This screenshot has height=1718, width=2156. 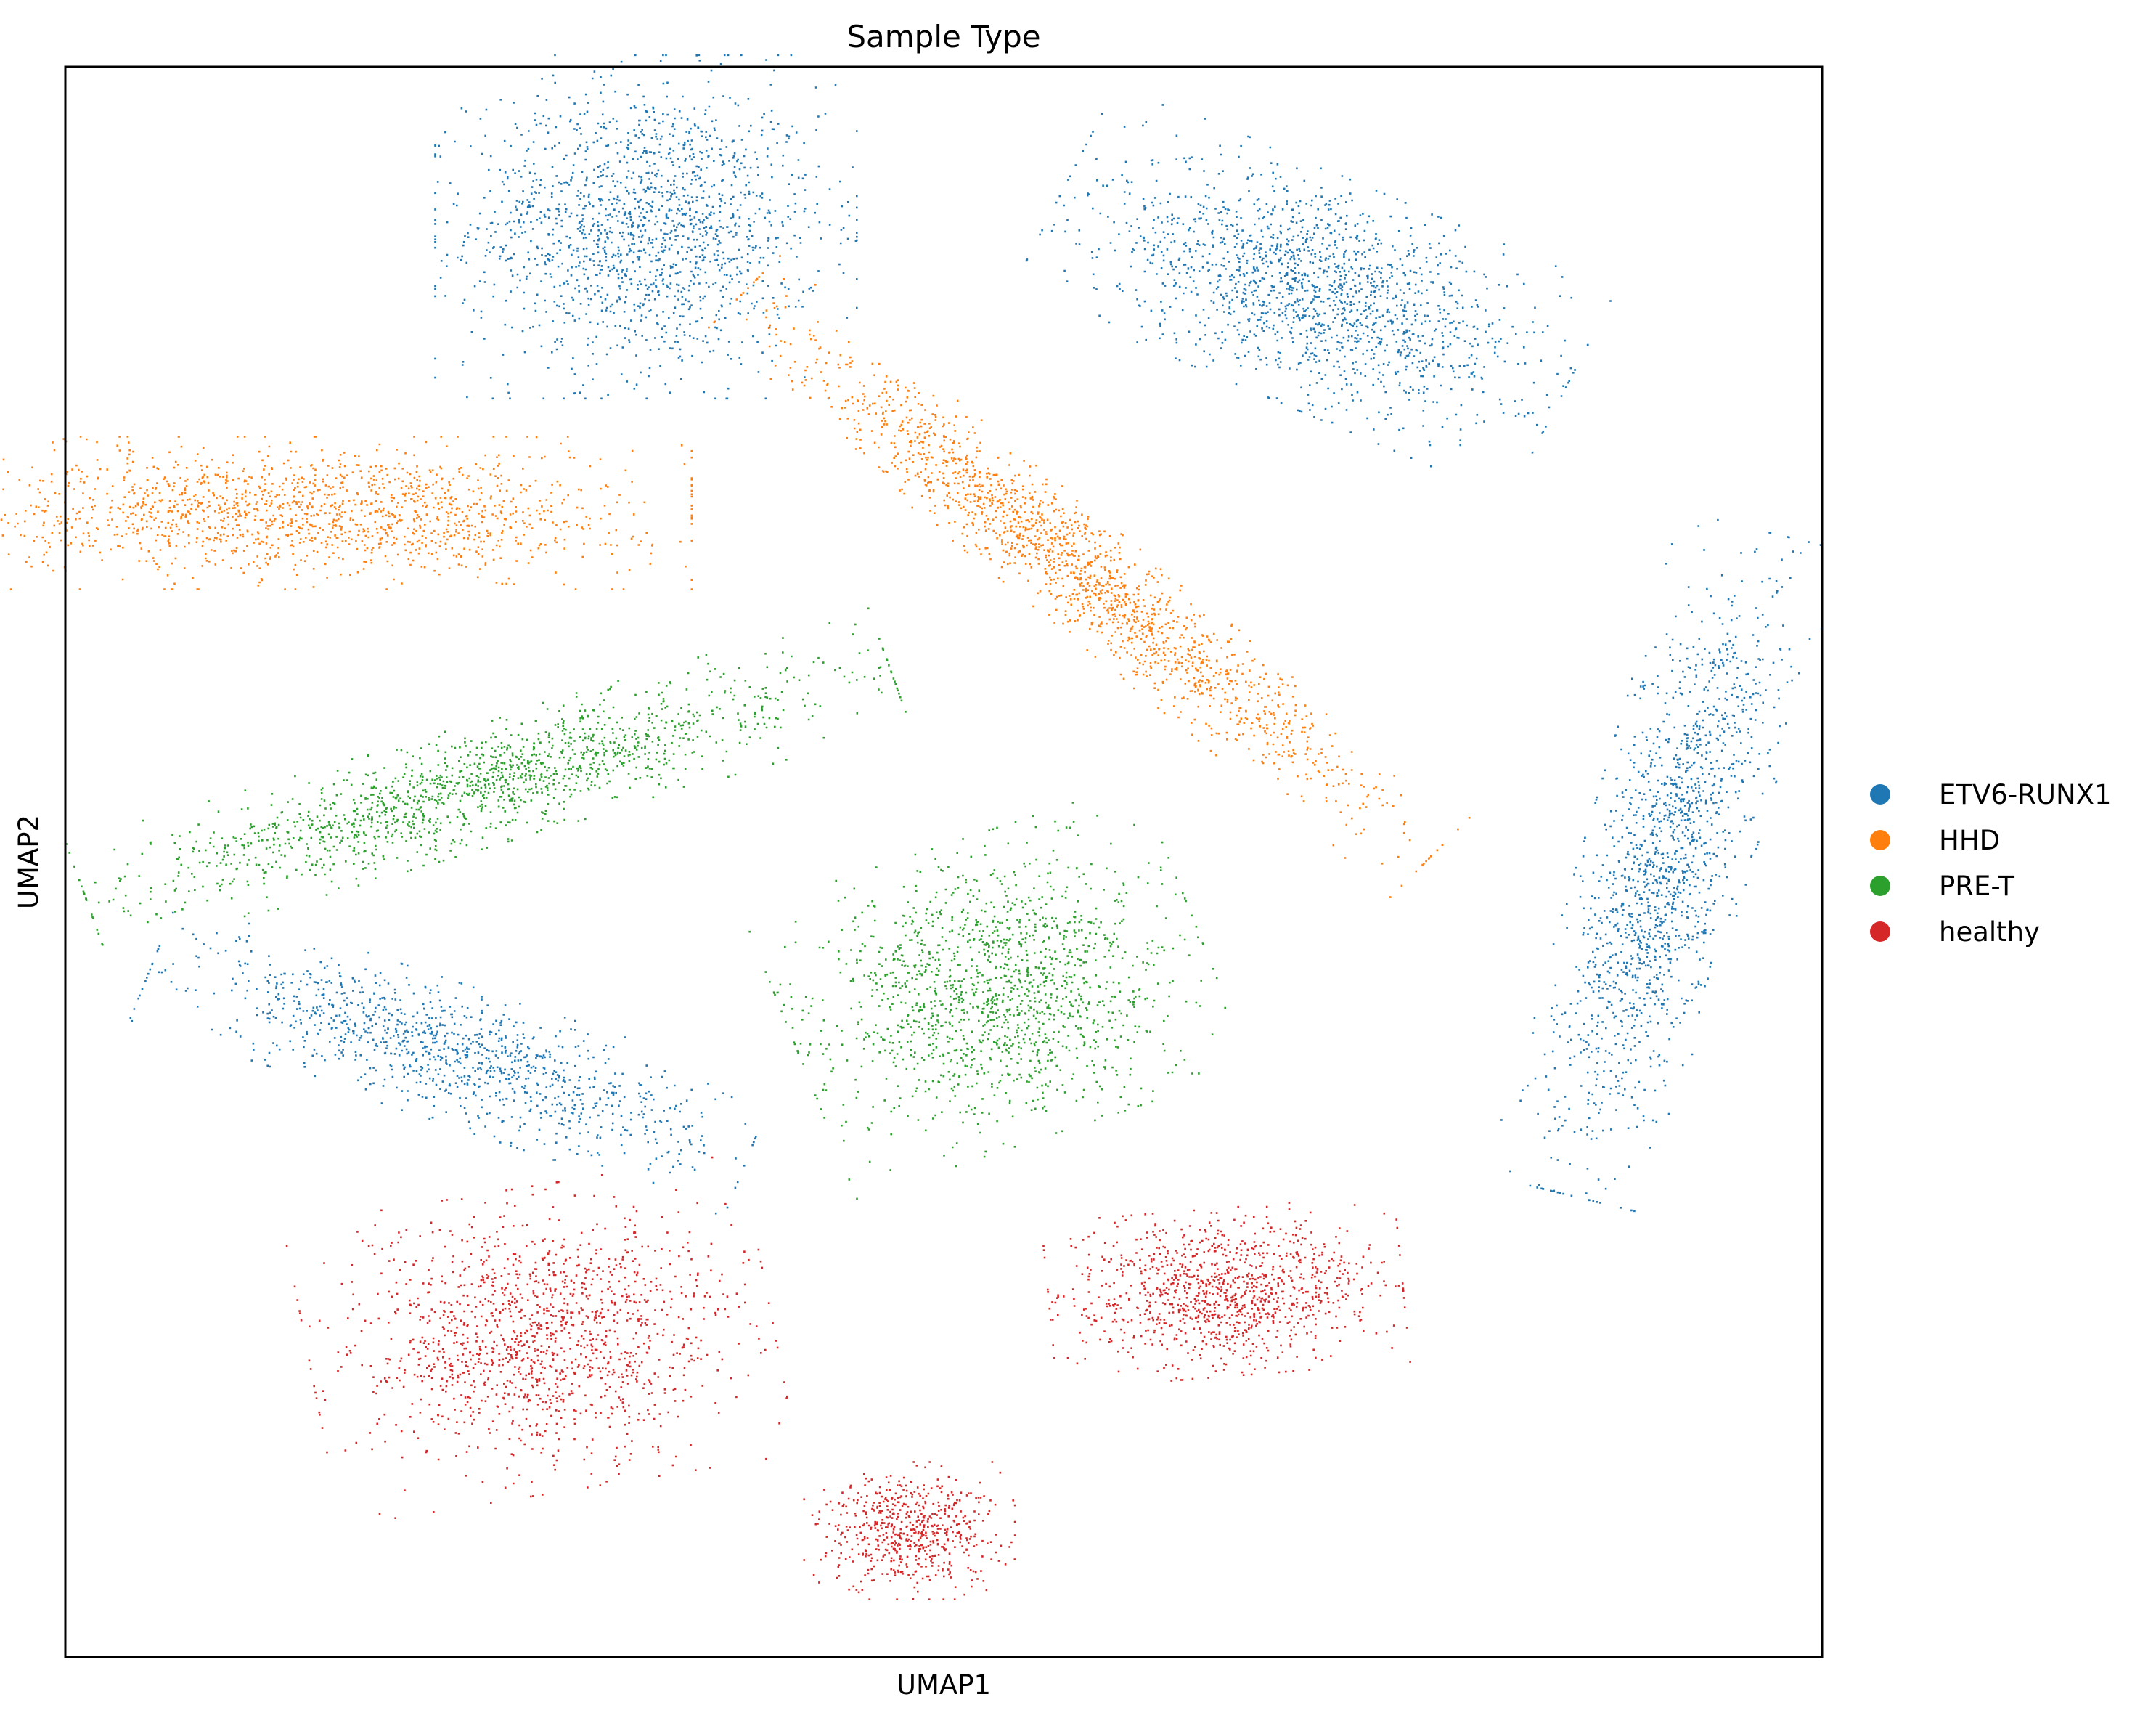 I want to click on y-axis-label: UMAP2, so click(x=29, y=862).